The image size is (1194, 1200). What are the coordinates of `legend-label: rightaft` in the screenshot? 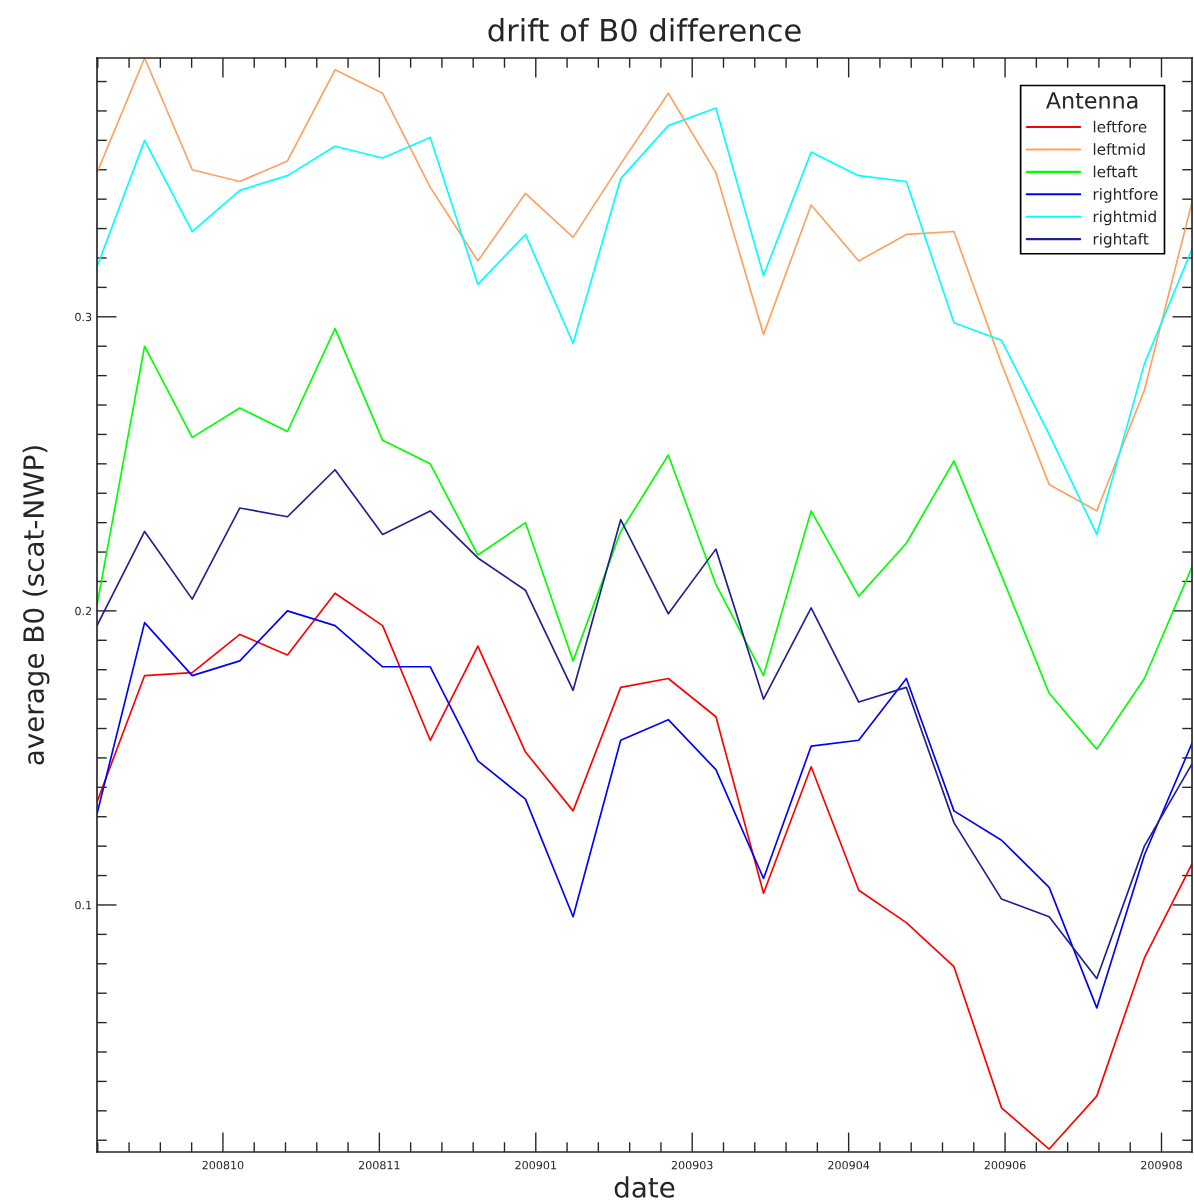 It's located at (1121, 240).